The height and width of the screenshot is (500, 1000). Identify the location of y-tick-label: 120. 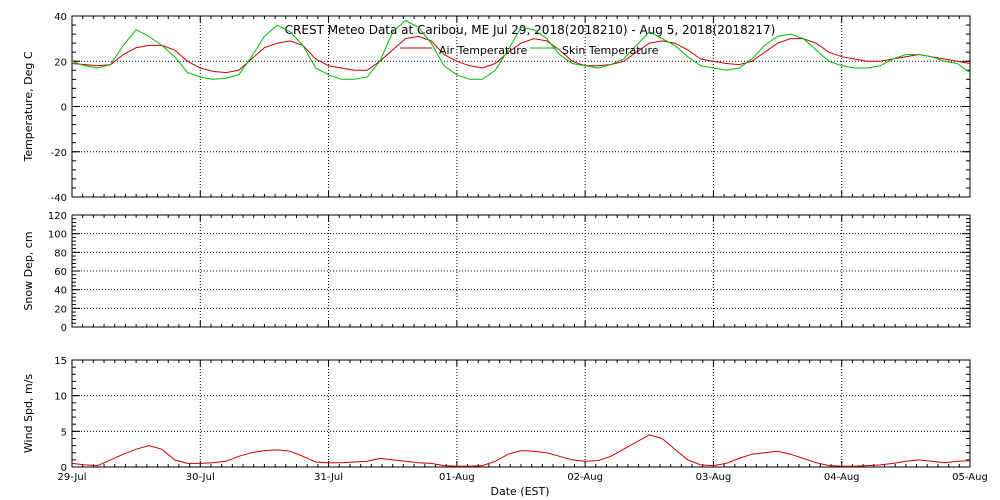
(57, 216).